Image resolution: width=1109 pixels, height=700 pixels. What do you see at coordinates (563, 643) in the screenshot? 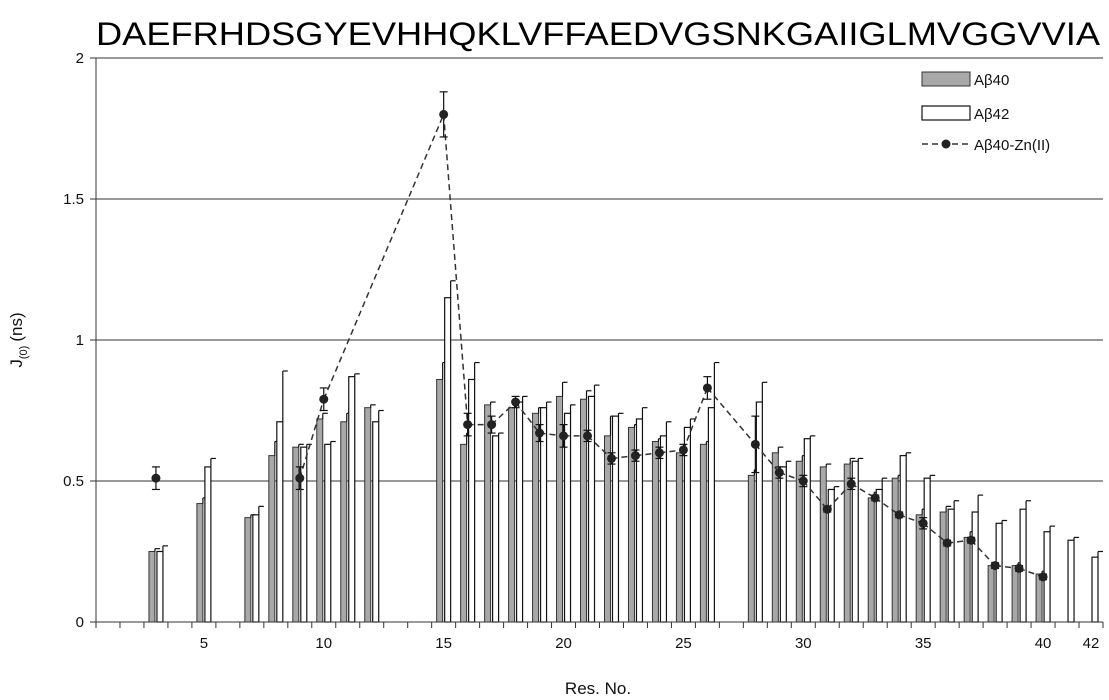
I see `x-tick-label: 20` at bounding box center [563, 643].